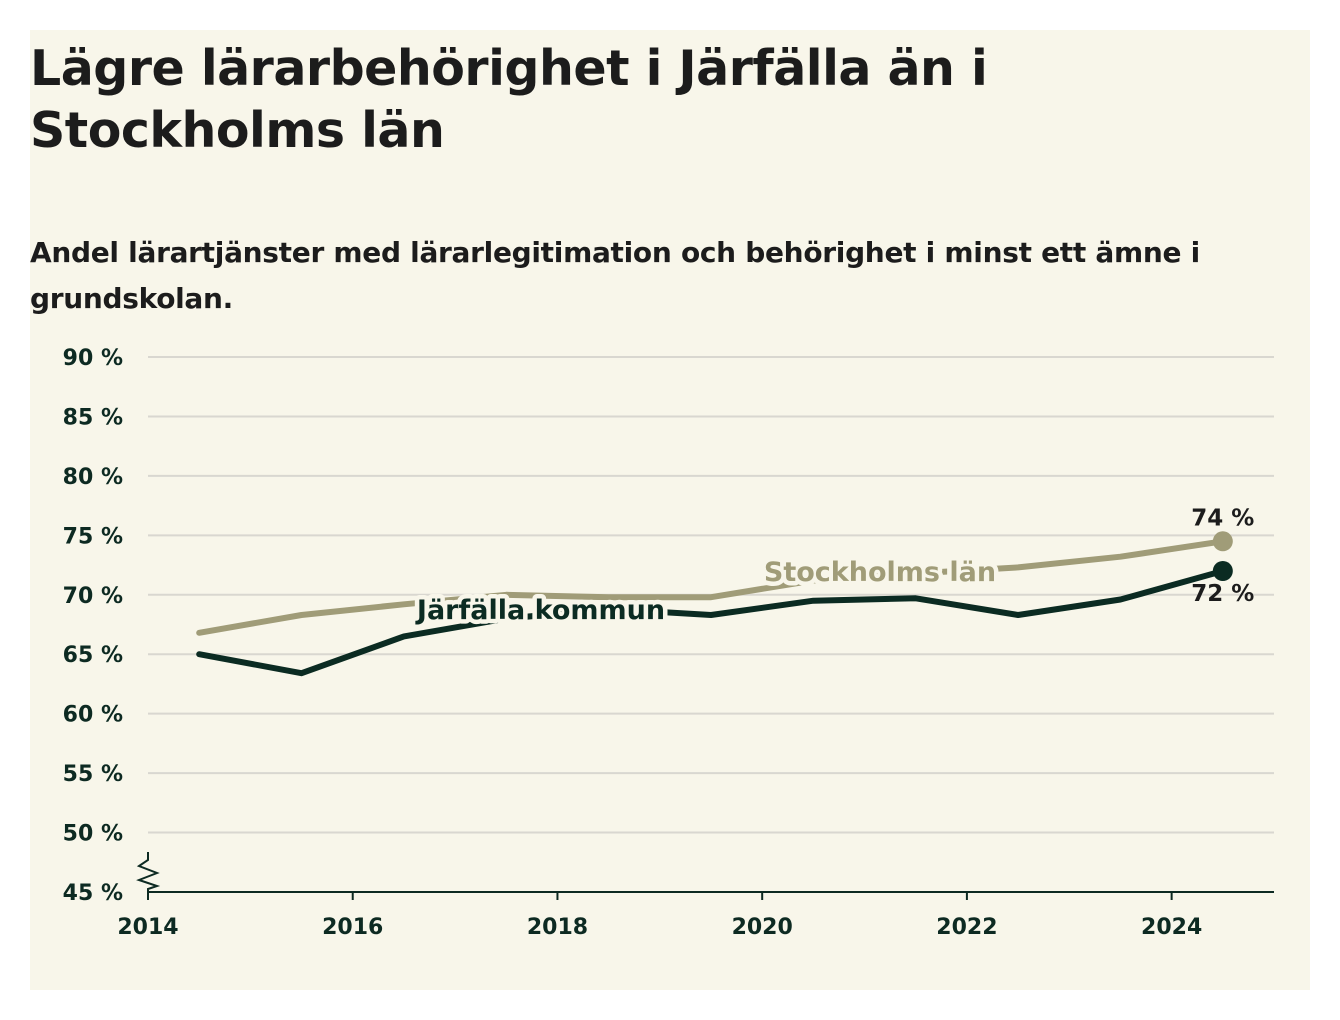 The height and width of the screenshot is (1020, 1340). I want to click on x-tick-label: 2016, so click(352, 927).